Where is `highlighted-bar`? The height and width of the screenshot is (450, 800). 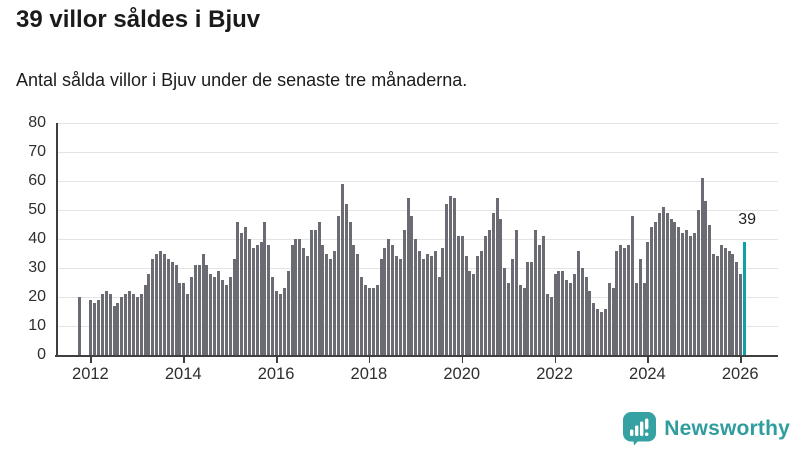
highlighted-bar is located at coordinates (745, 298).